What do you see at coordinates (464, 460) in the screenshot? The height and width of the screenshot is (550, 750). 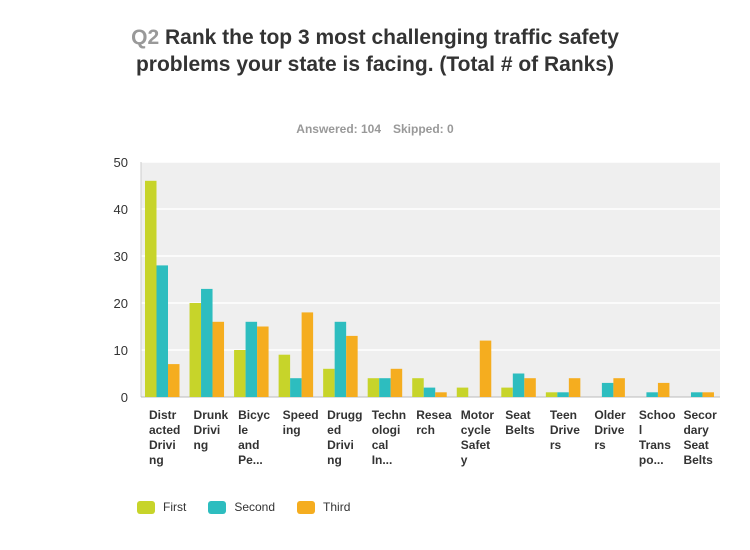 I see `x-tick-label-line: y` at bounding box center [464, 460].